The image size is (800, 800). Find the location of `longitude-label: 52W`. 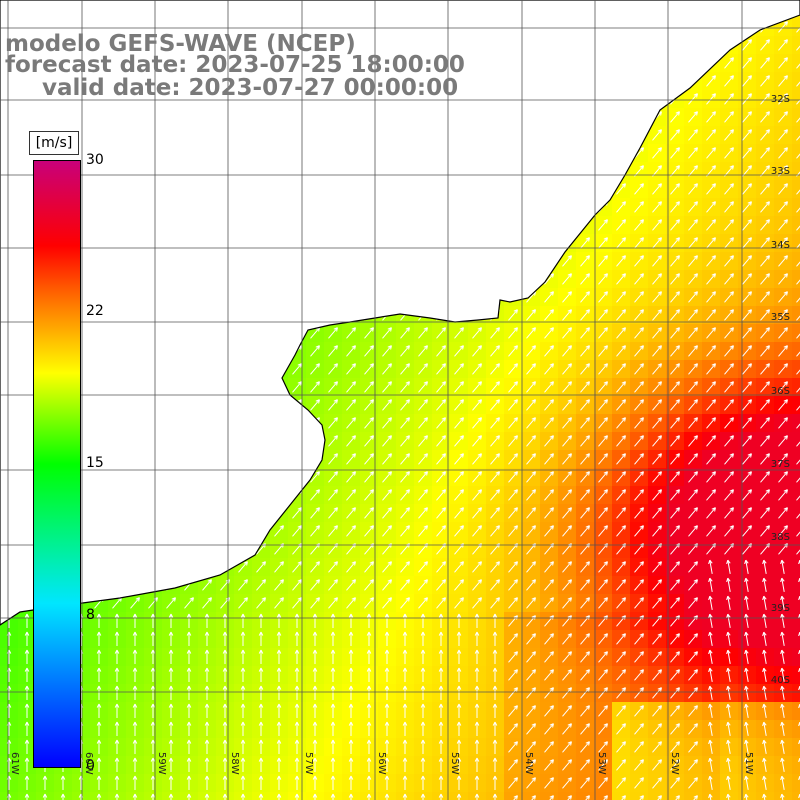

longitude-label: 52W is located at coordinates (674, 763).